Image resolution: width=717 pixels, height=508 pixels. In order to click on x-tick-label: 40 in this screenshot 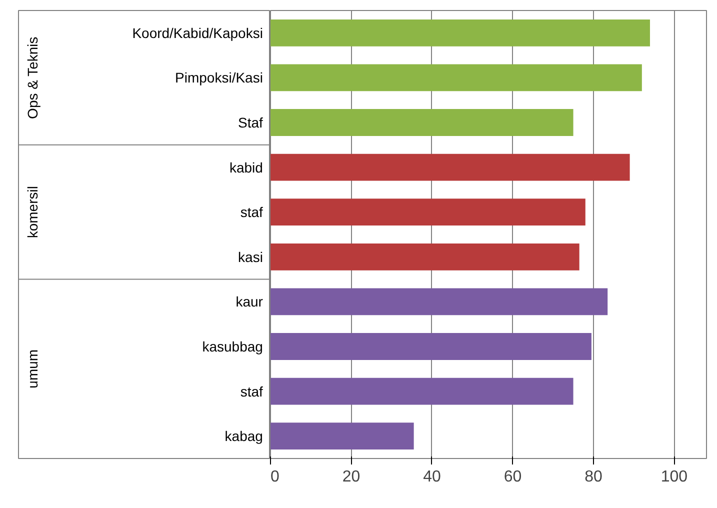, I will do `click(432, 477)`.